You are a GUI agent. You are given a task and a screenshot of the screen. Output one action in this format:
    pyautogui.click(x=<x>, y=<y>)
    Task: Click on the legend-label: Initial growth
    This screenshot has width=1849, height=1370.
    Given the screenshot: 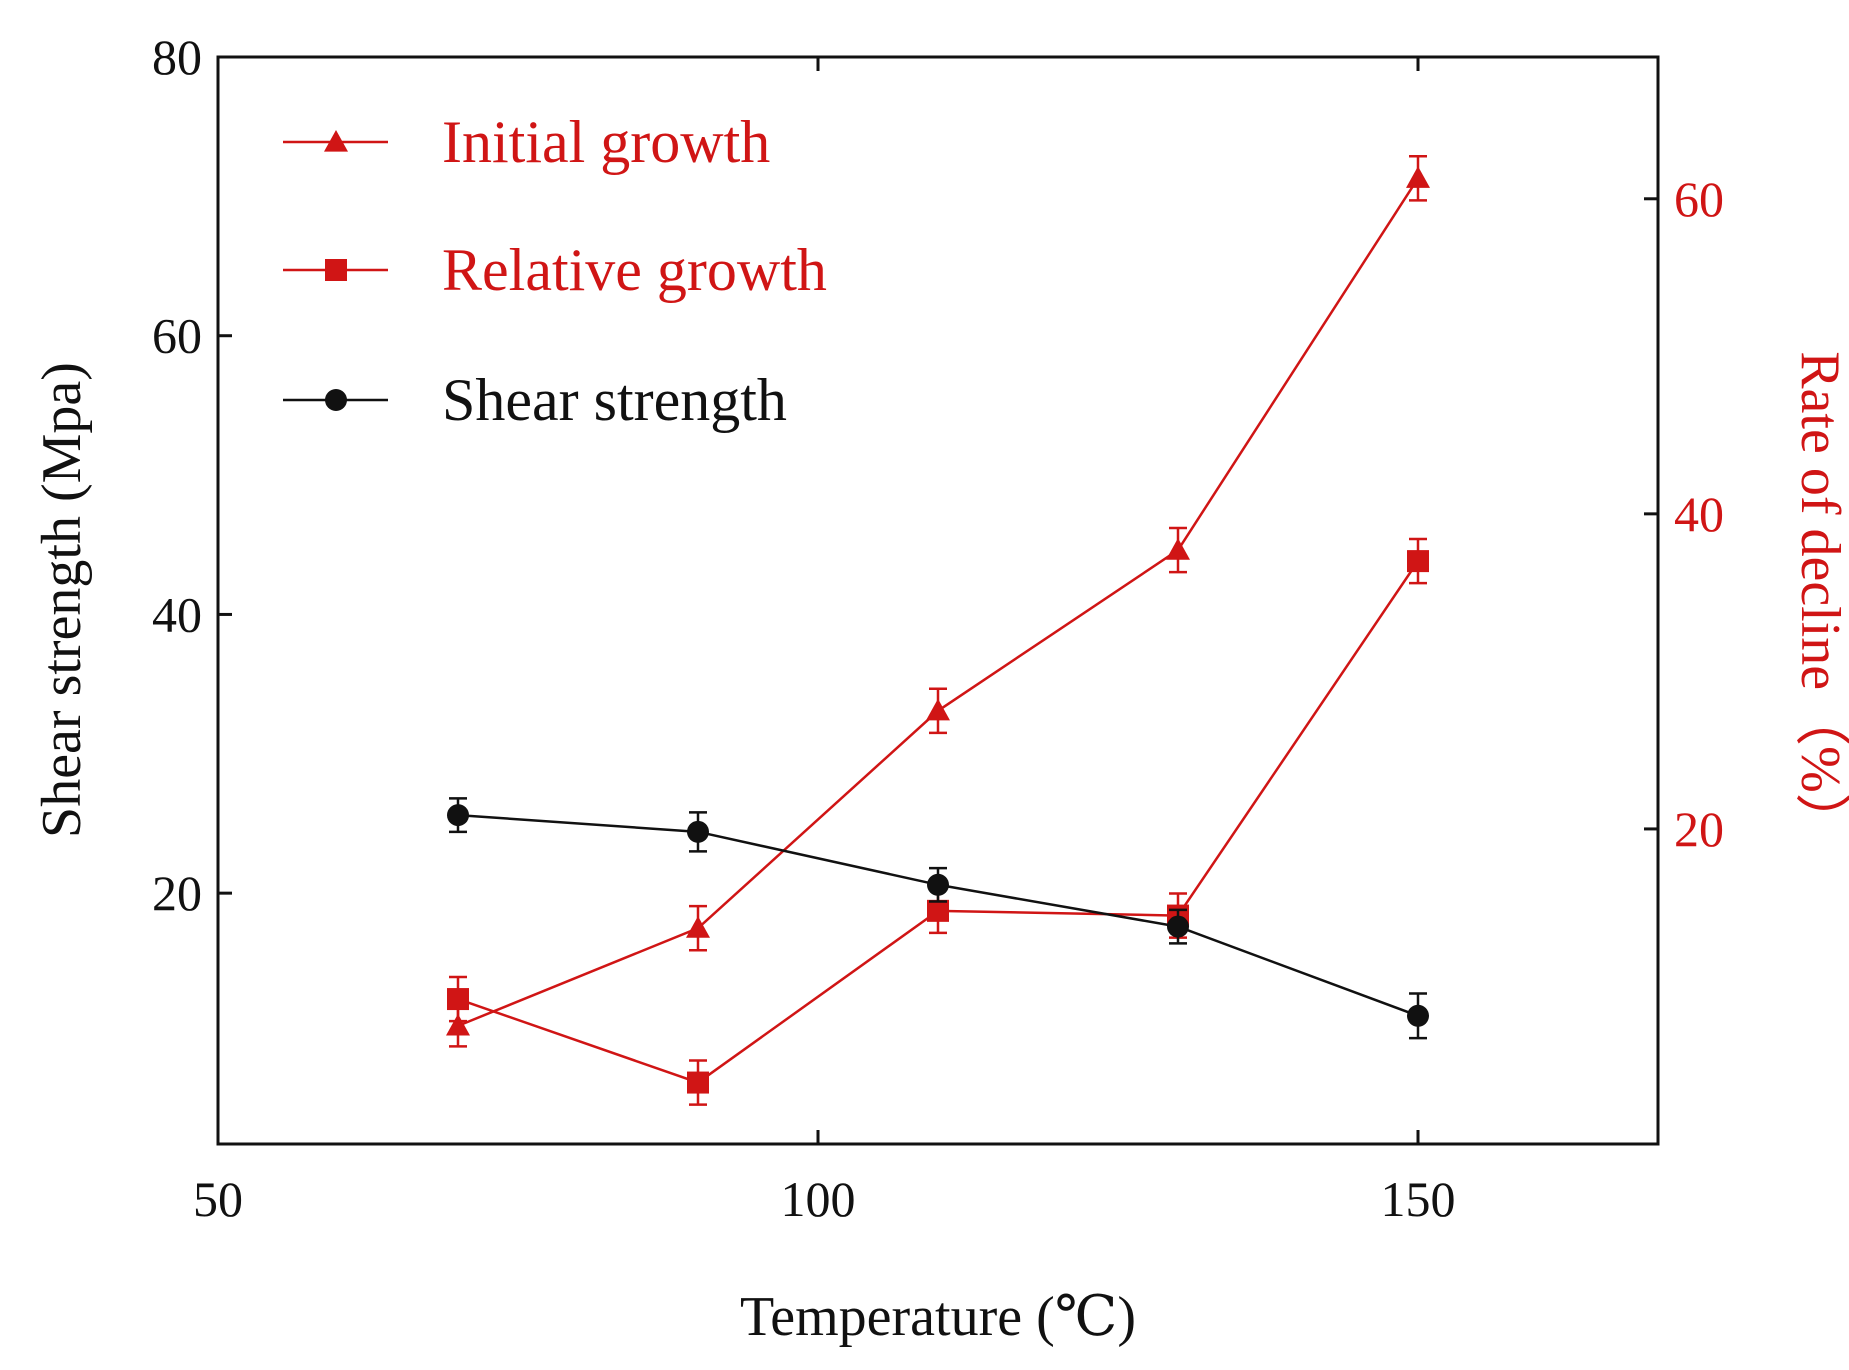 What is the action you would take?
    pyautogui.click(x=606, y=142)
    